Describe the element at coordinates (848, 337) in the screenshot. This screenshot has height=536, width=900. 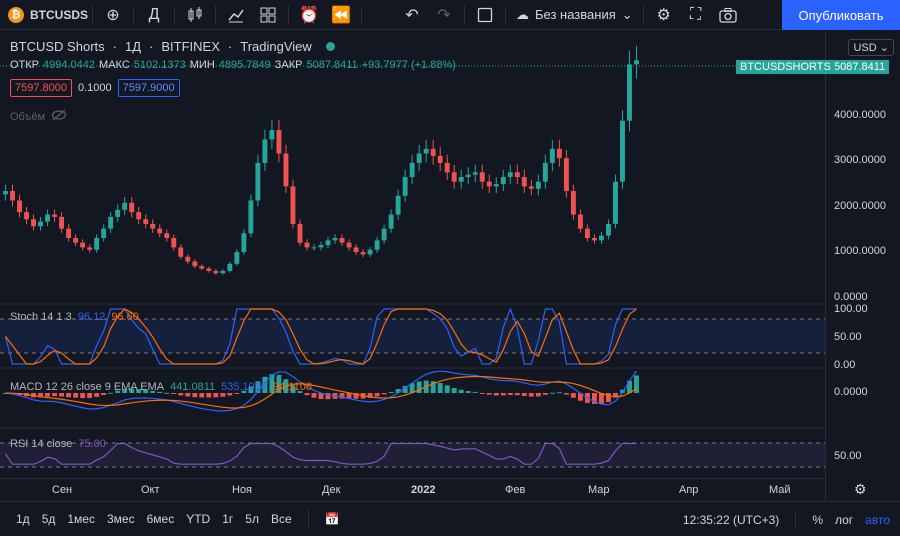
I see `stoch-axis-label: 50.00` at that location.